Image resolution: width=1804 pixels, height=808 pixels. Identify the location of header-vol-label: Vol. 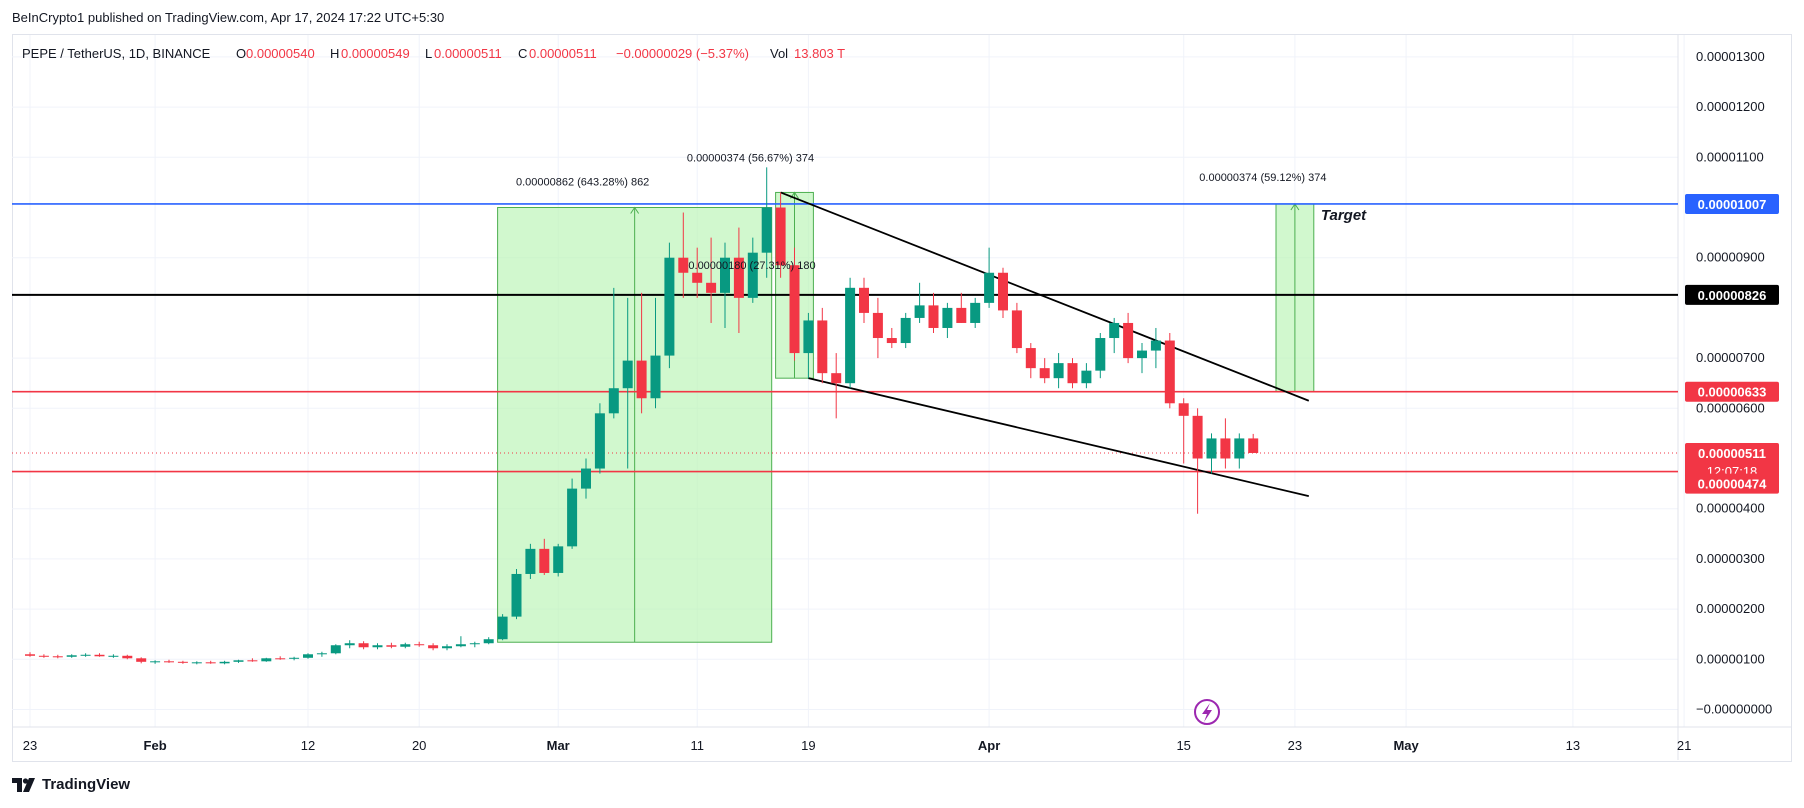
(779, 53).